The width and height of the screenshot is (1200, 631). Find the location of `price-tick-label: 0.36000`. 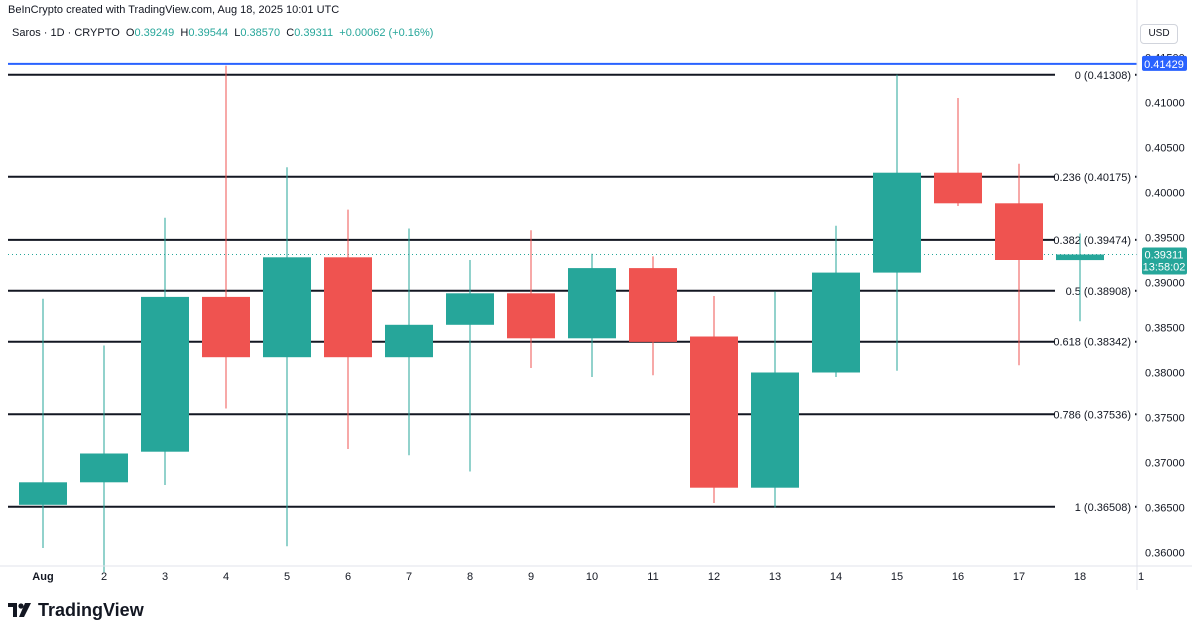

price-tick-label: 0.36000 is located at coordinates (1165, 554).